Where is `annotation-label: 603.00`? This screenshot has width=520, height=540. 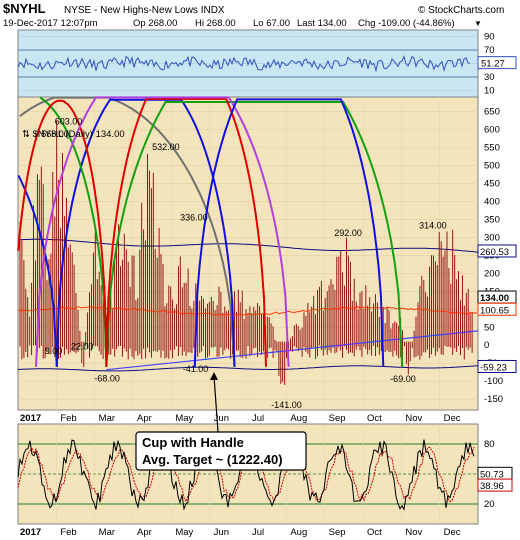
annotation-label: 603.00 is located at coordinates (69, 121).